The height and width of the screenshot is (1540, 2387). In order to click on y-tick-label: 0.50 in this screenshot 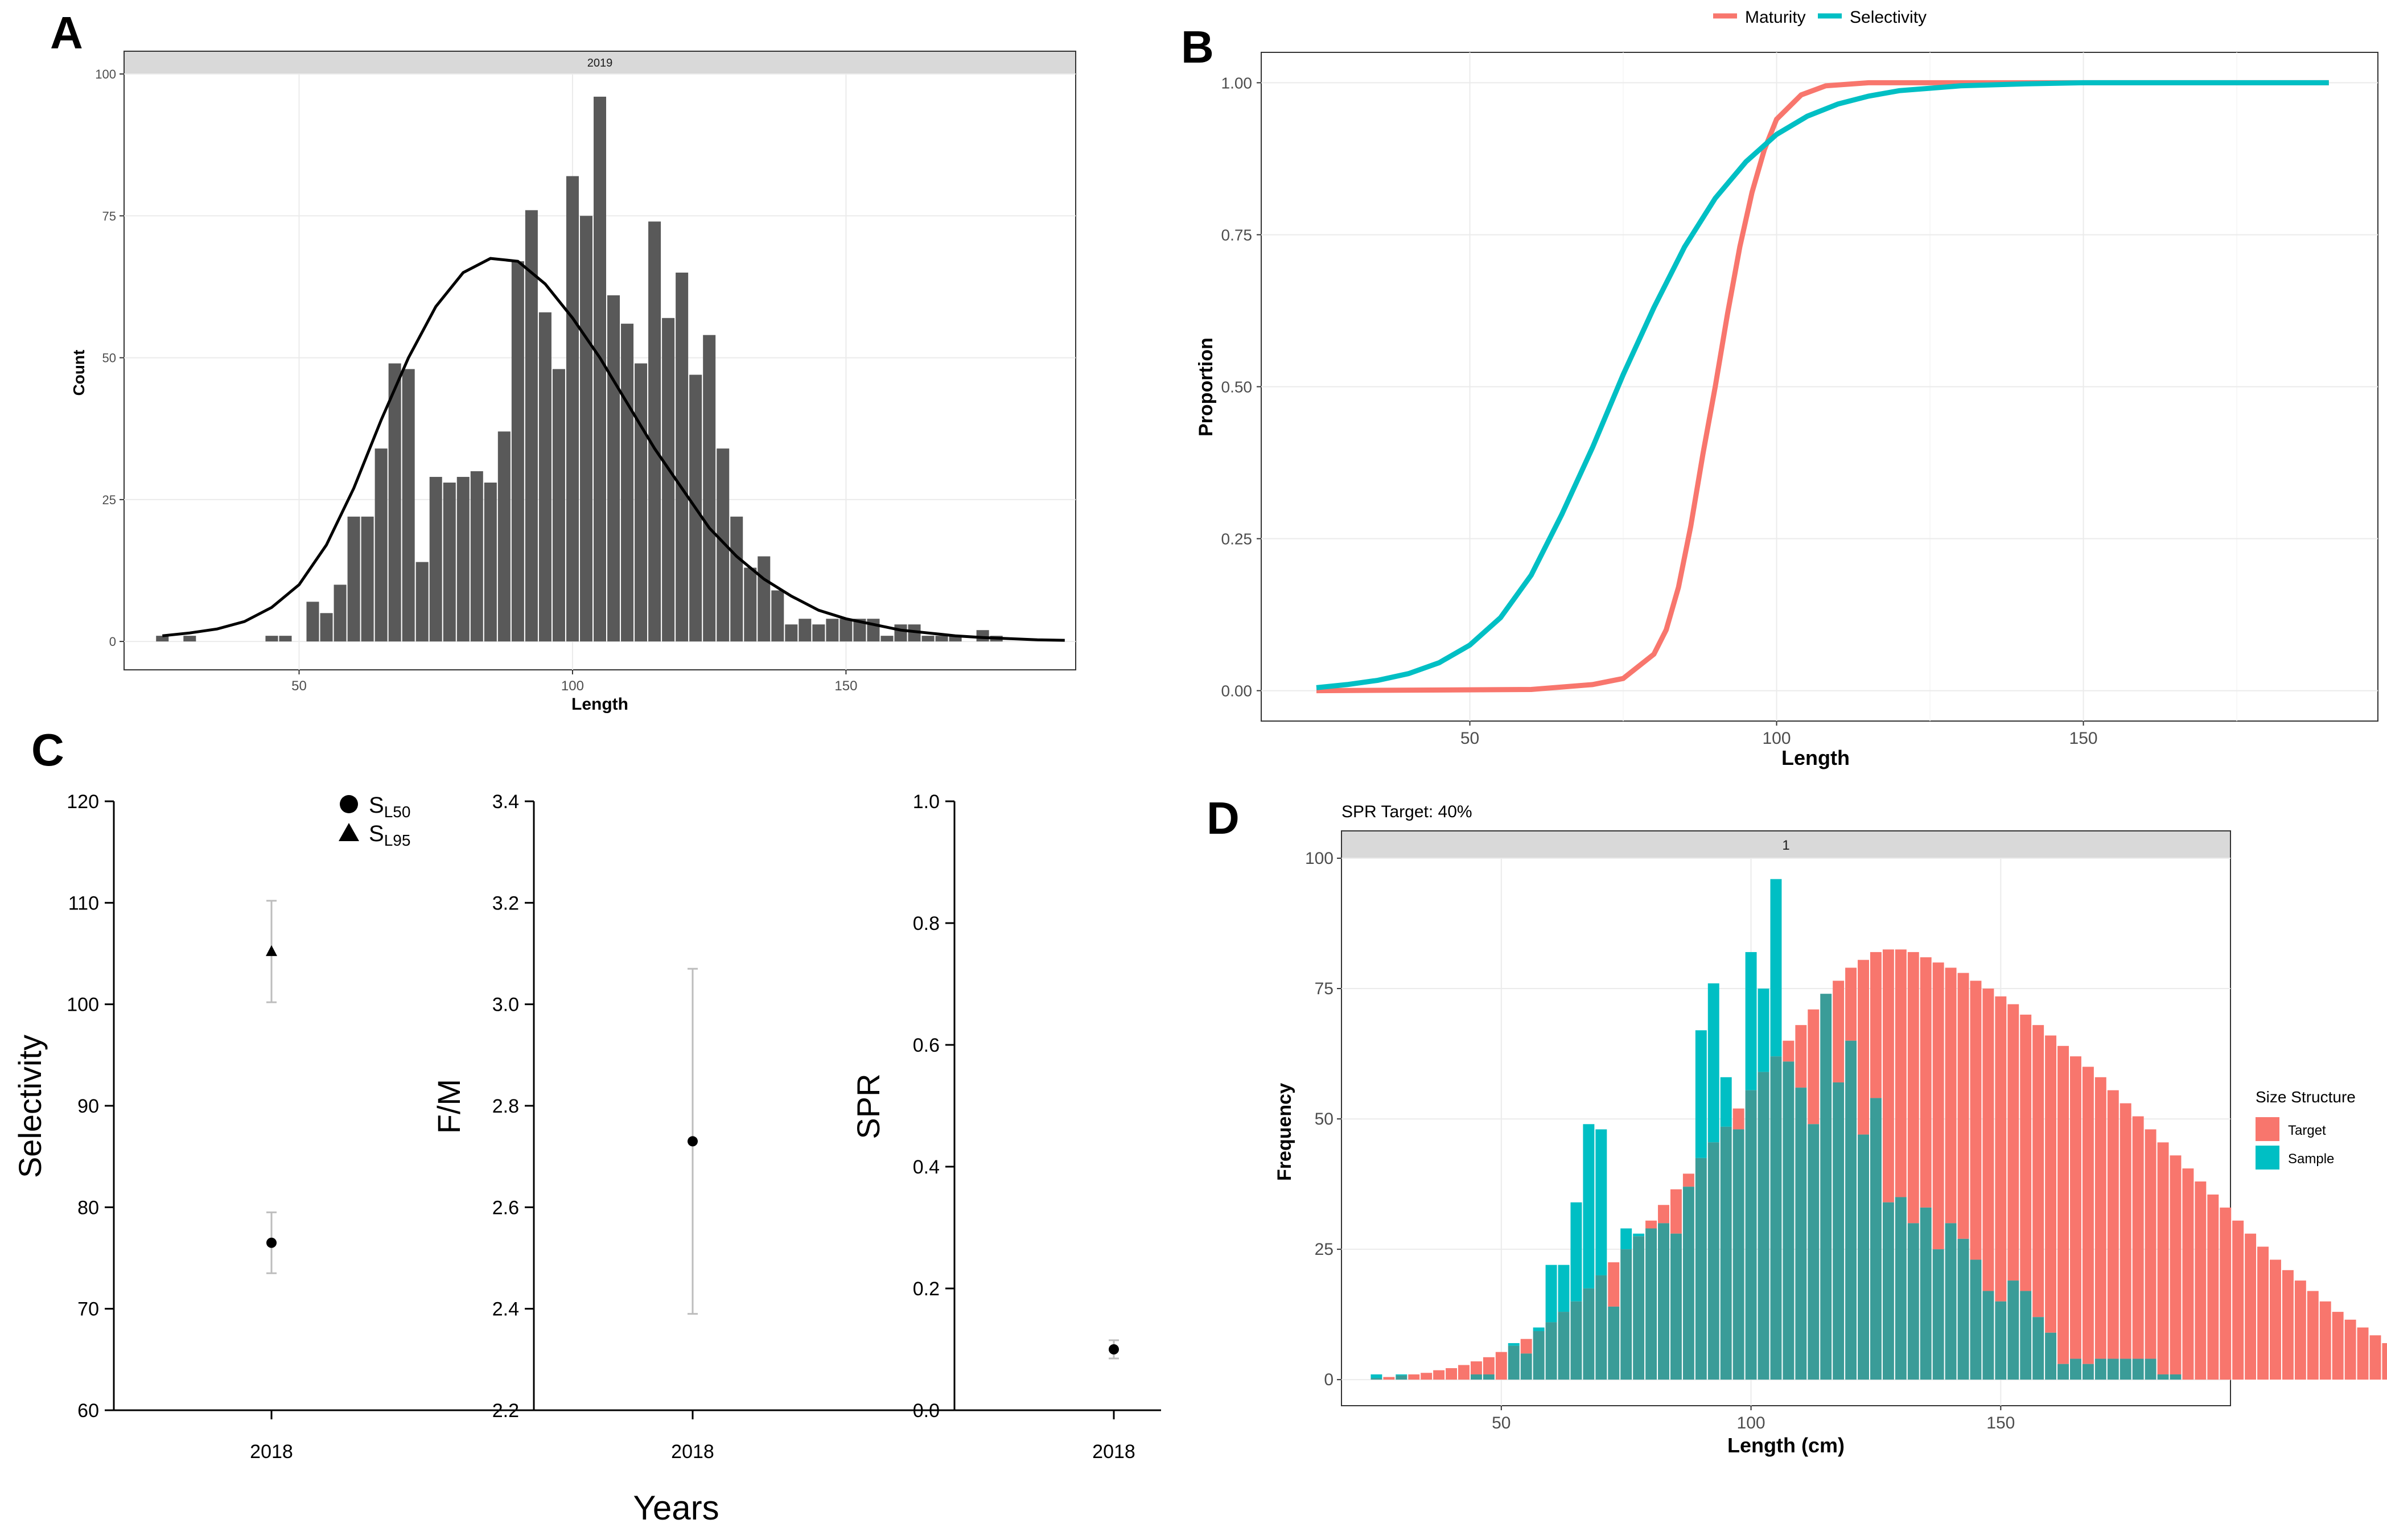, I will do `click(1237, 387)`.